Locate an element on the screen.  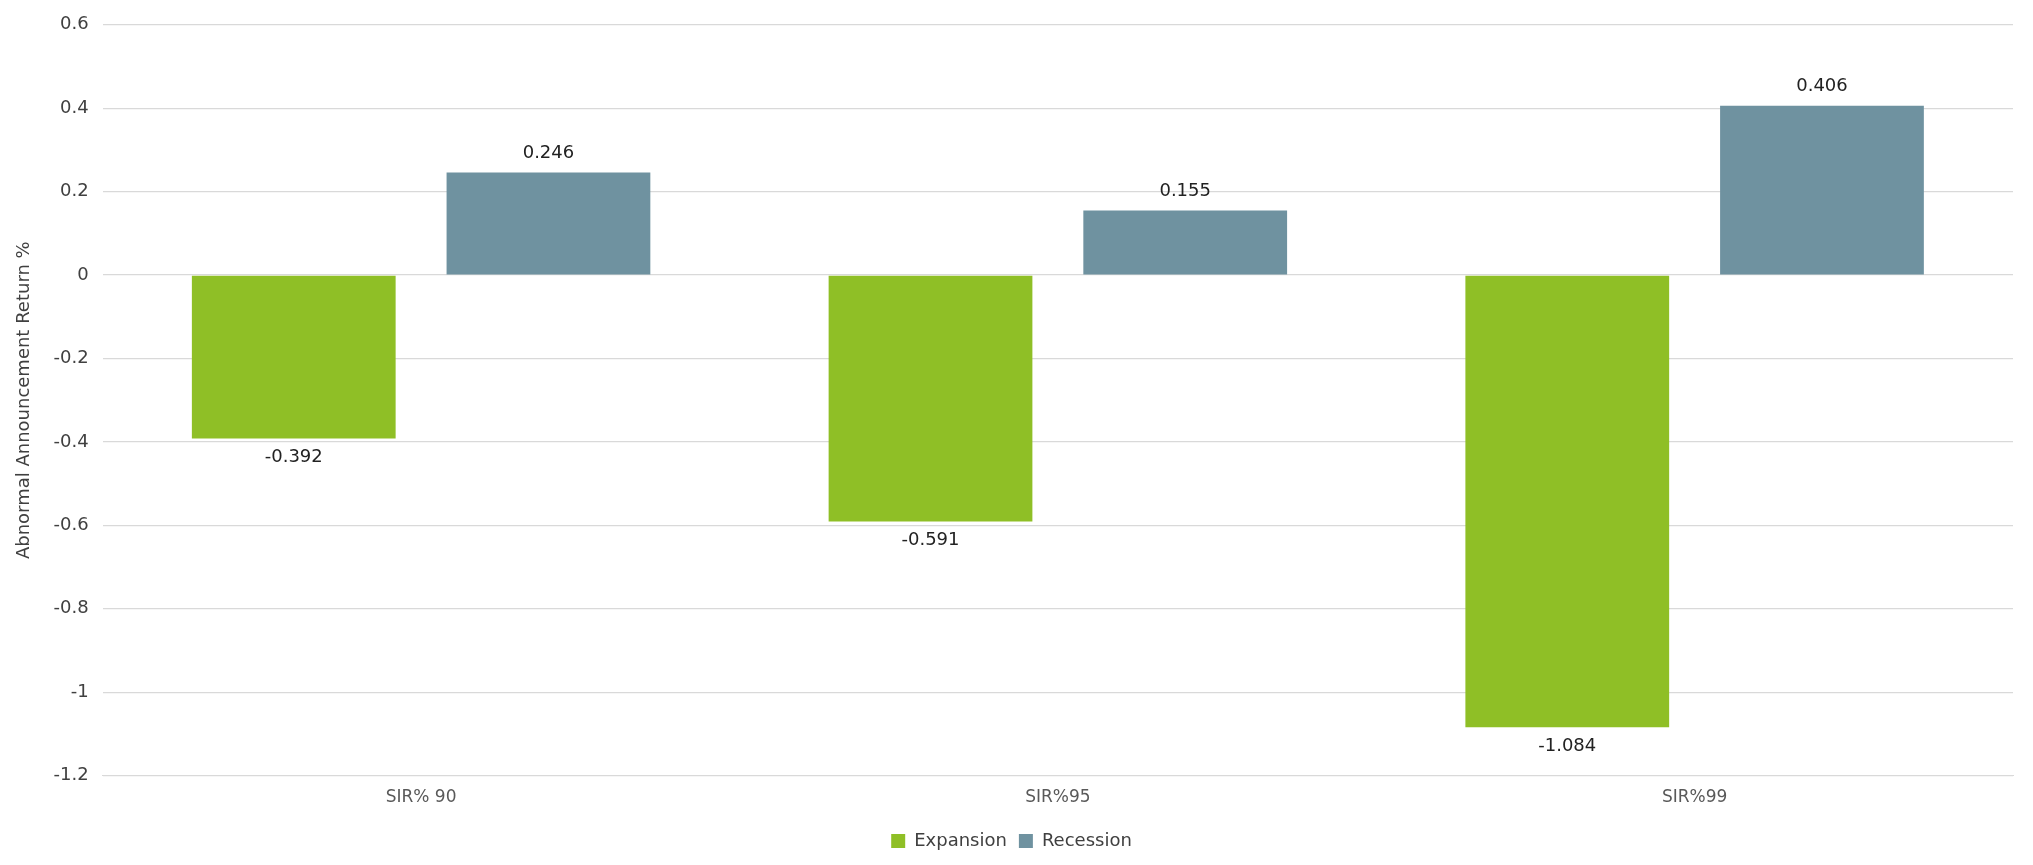
data-label: 0.406 is located at coordinates (1822, 85).